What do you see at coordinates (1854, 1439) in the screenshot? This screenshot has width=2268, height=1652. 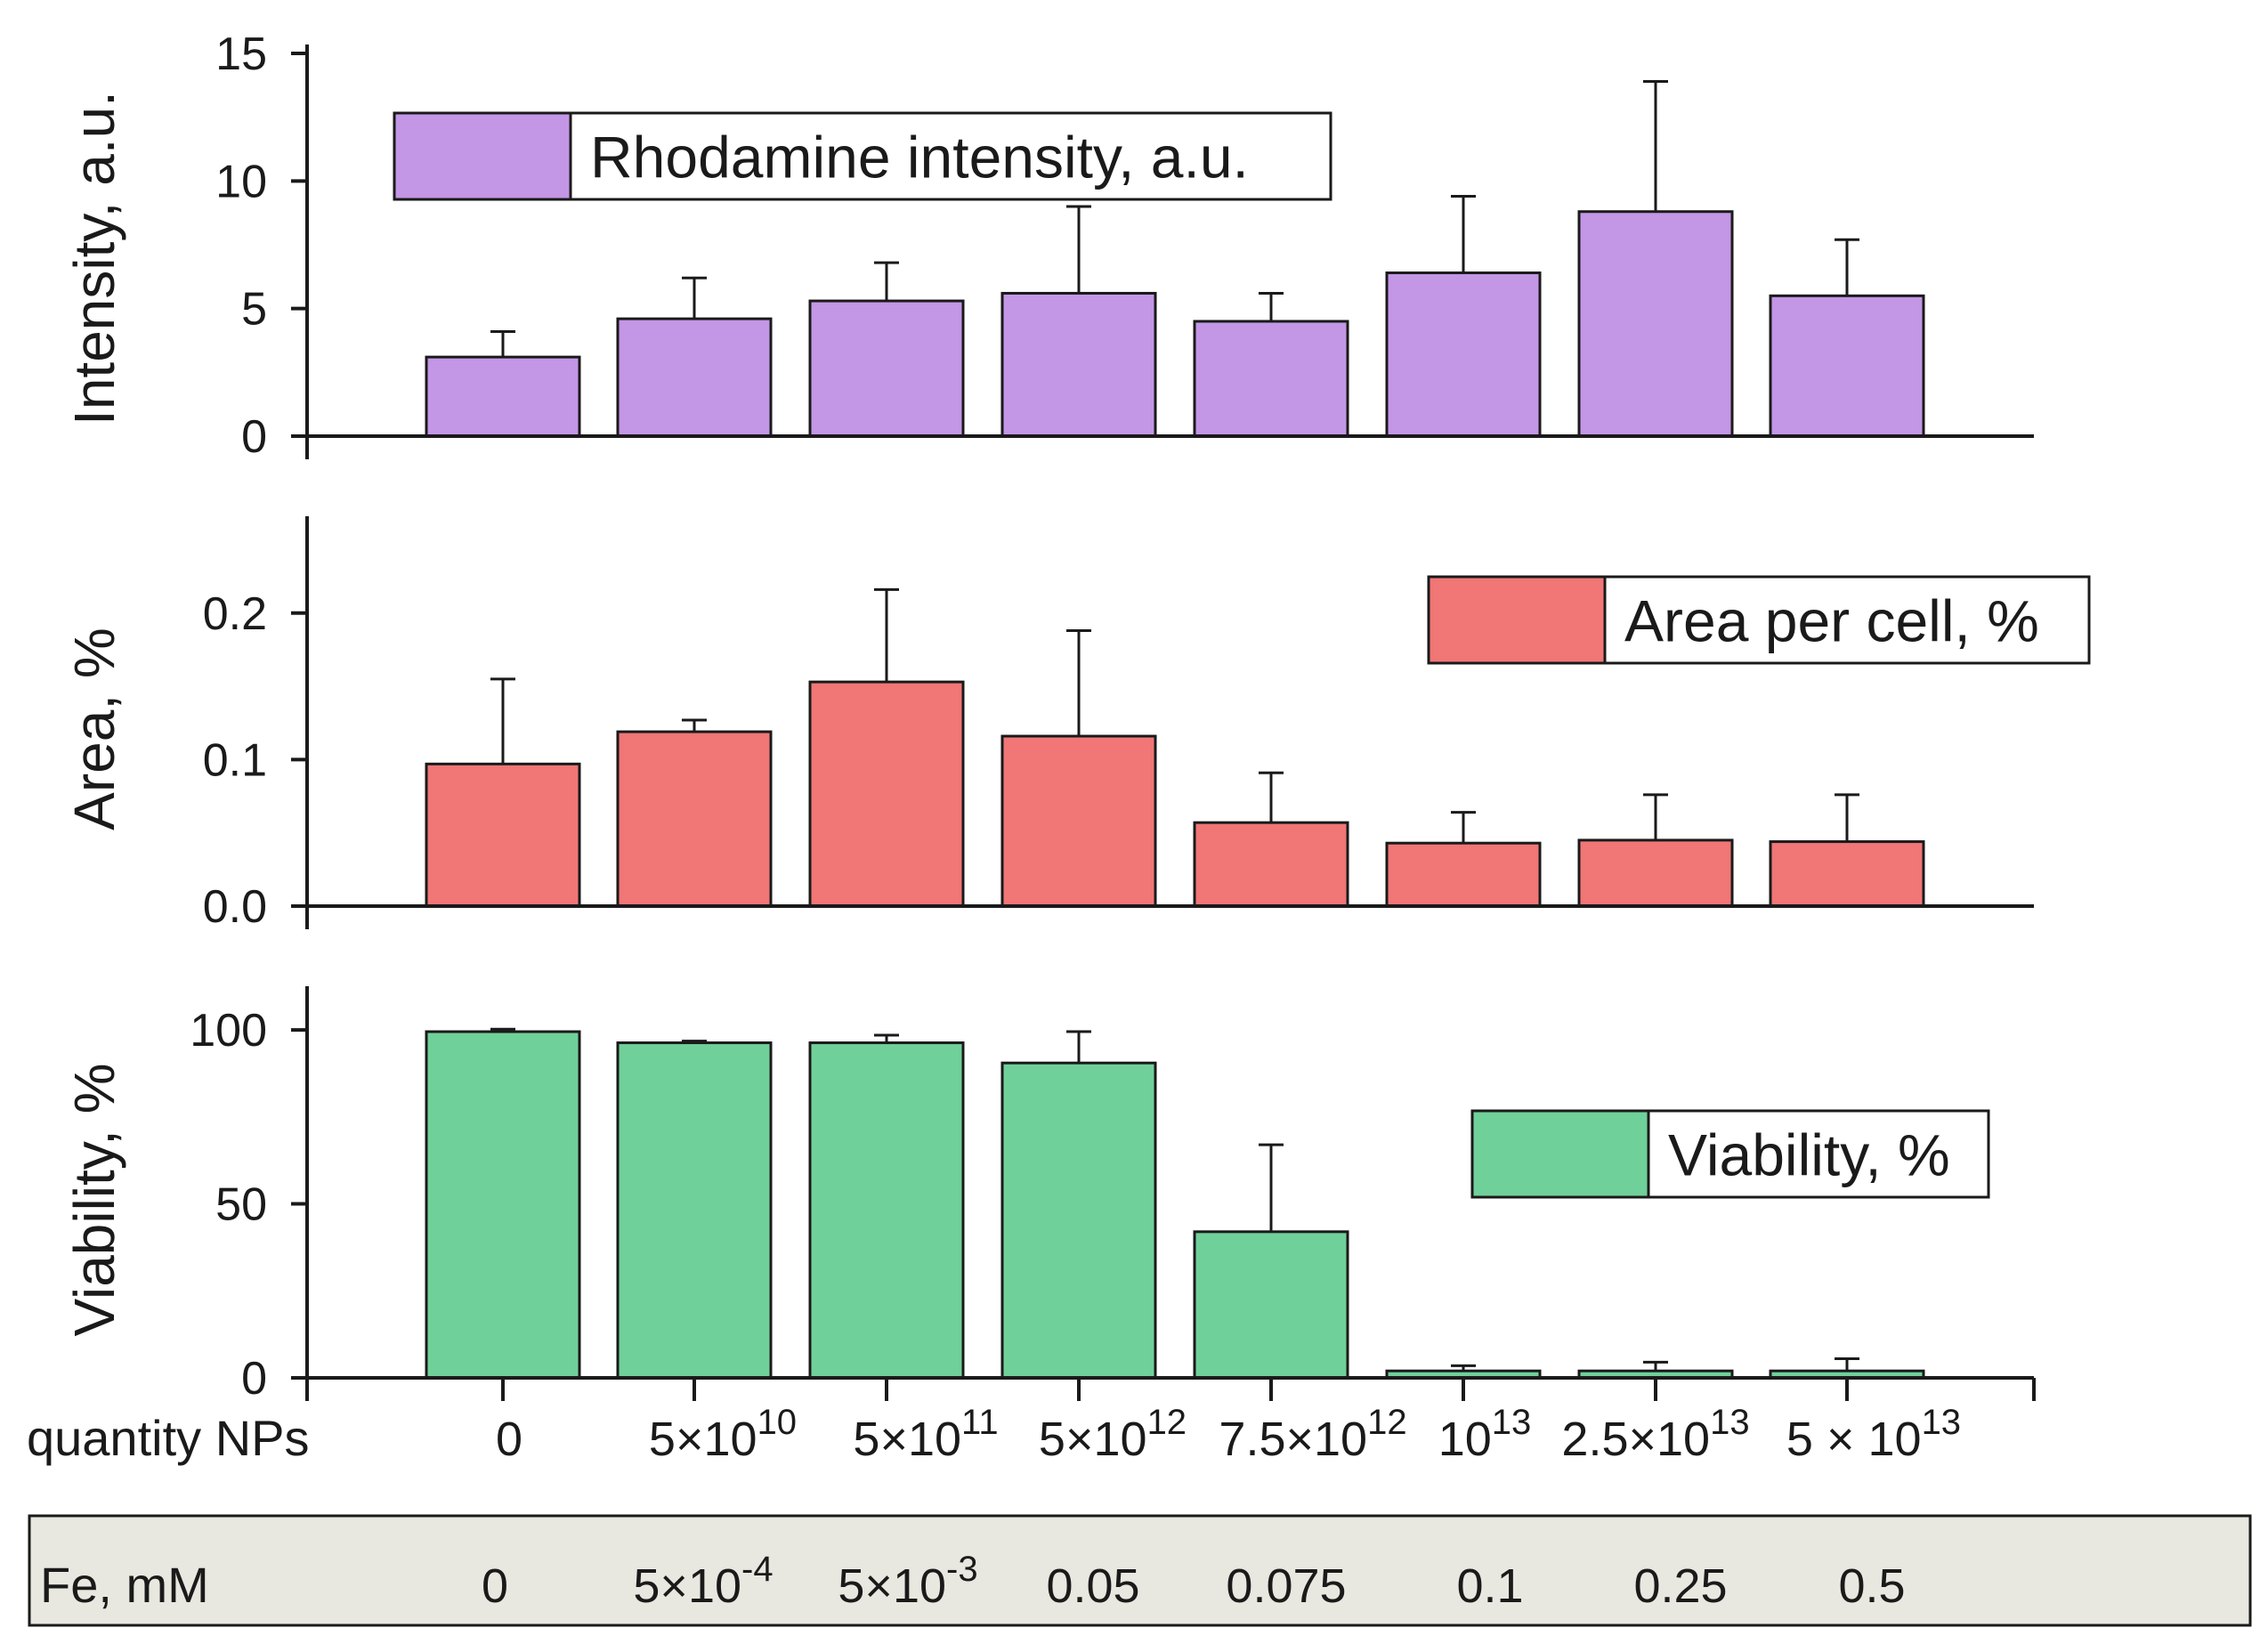 I see `x-category-label-base: 5 × 10` at bounding box center [1854, 1439].